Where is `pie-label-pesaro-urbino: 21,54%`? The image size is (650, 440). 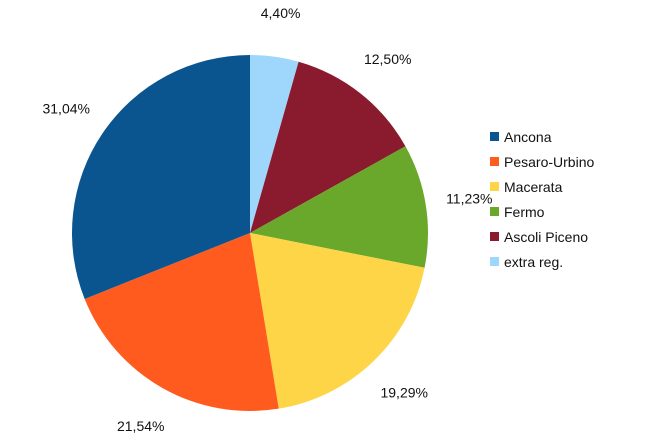
pie-label-pesaro-urbino: 21,54% is located at coordinates (140, 426).